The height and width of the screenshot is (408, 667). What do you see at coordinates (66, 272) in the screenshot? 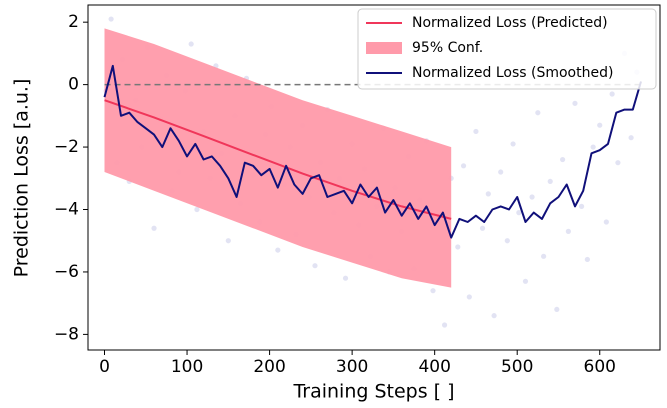
I see `y-tick-label: −6` at bounding box center [66, 272].